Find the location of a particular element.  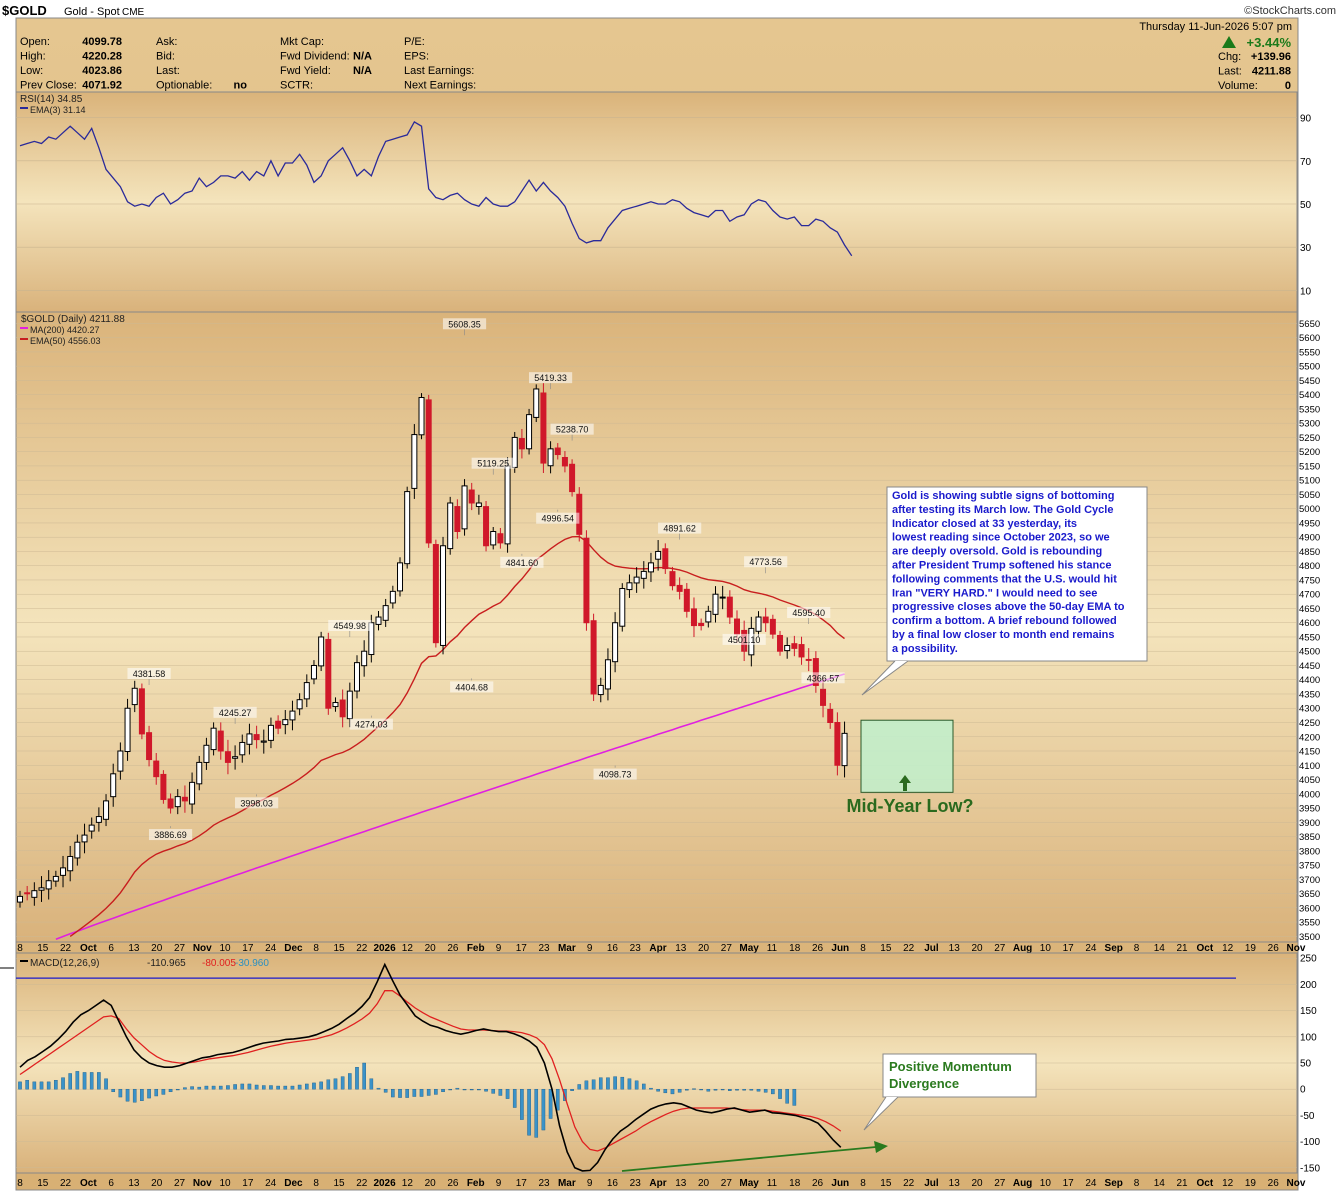

date-label-top: 22 is located at coordinates (909, 948).